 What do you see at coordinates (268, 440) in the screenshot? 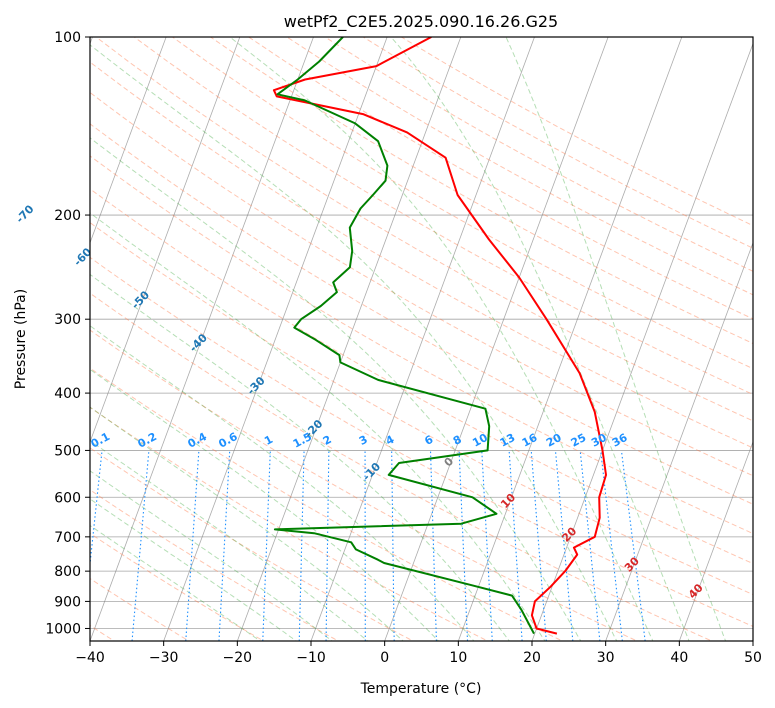
I see `mixing-ratio-label: 1` at bounding box center [268, 440].